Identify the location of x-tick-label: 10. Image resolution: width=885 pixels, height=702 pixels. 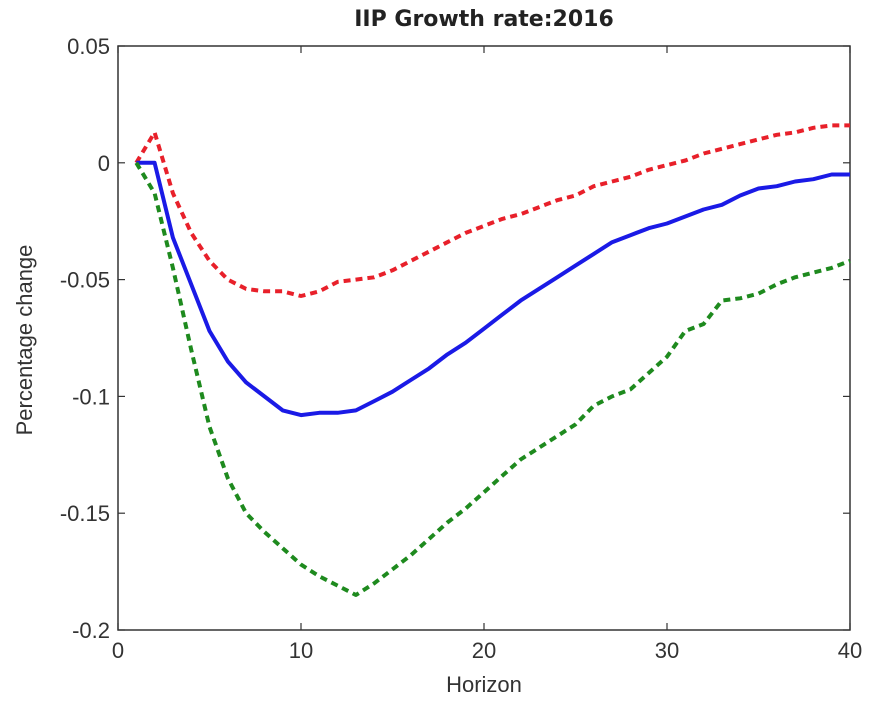
(301, 650).